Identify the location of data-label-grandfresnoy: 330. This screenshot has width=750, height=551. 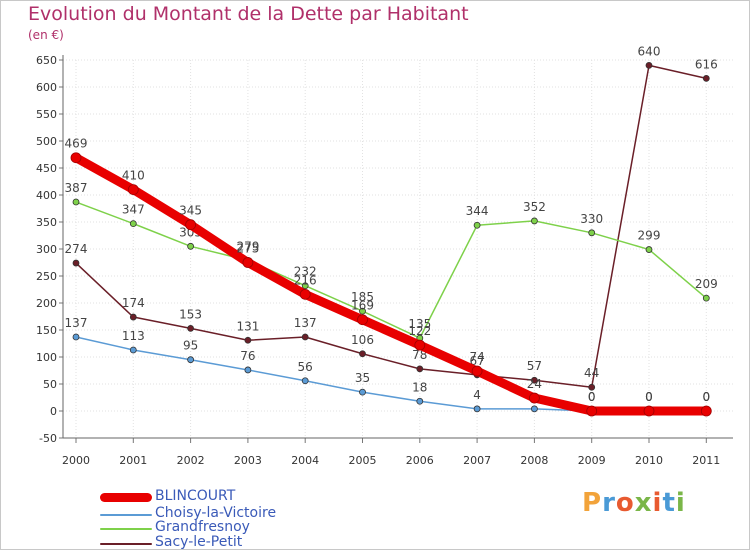
(591, 219).